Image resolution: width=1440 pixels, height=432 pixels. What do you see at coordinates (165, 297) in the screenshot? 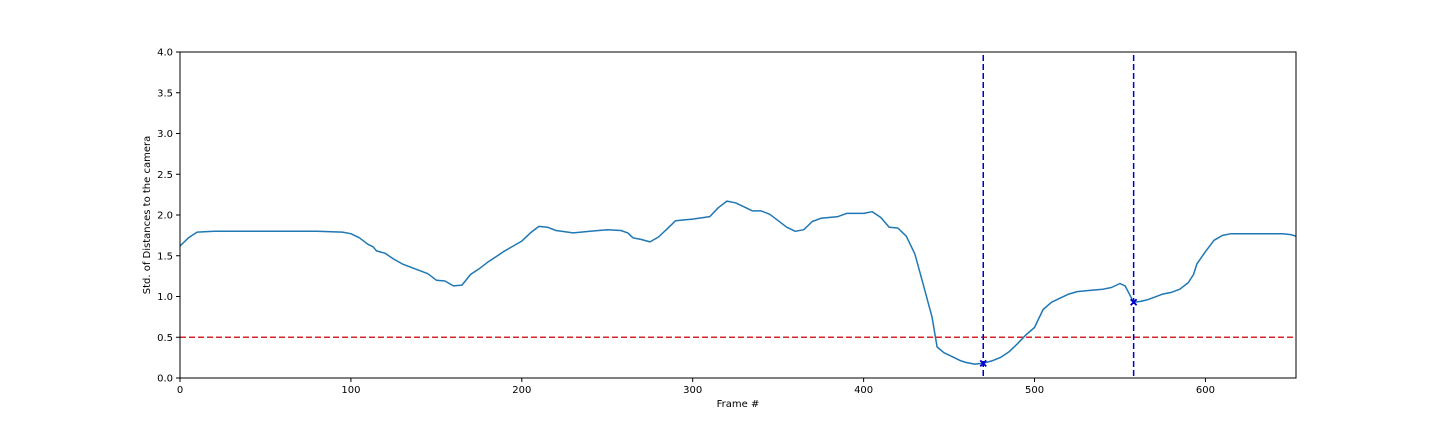
I see `y-tick-label: 1.0` at bounding box center [165, 297].